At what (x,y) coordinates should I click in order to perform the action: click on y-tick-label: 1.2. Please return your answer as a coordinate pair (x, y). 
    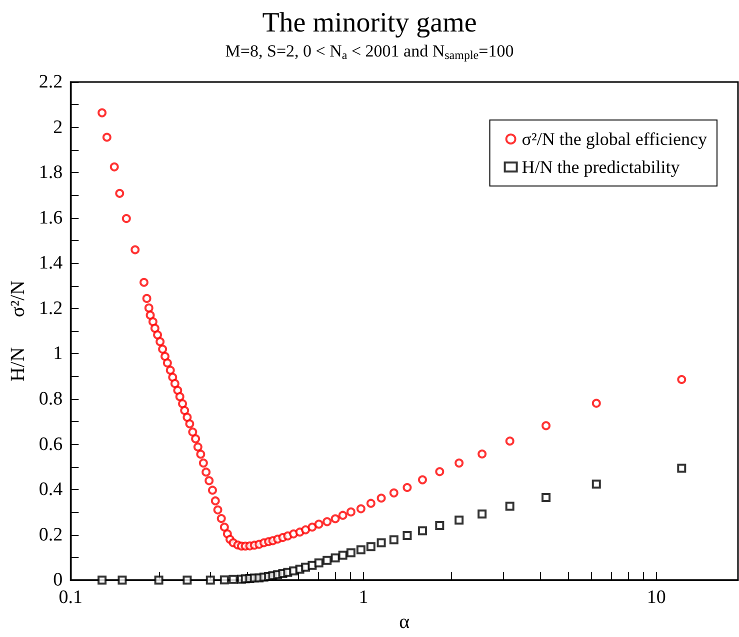
    Looking at the image, I should click on (50, 308).